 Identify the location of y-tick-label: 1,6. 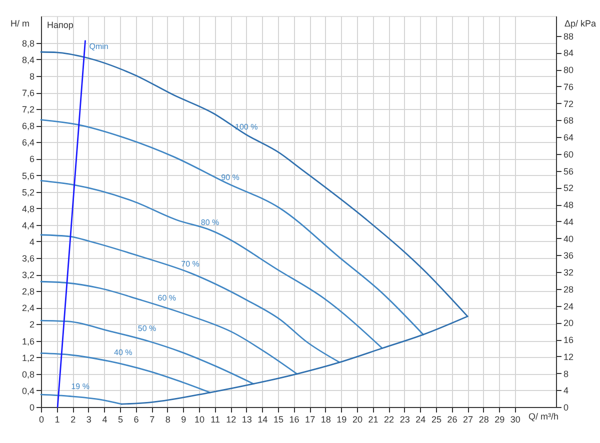
(28, 341).